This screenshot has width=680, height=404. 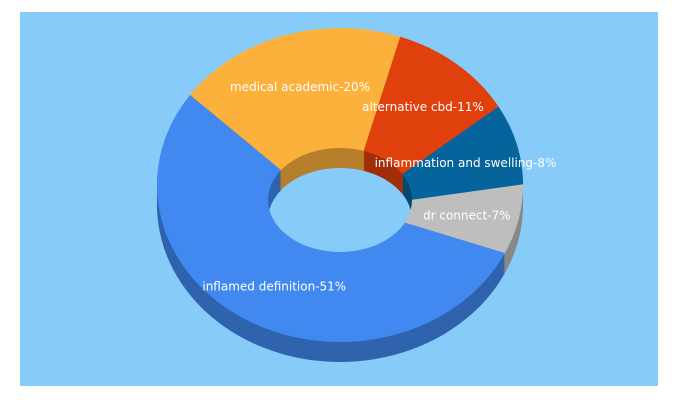 What do you see at coordinates (423, 107) in the screenshot?
I see `data-label: alternative cbd-11%` at bounding box center [423, 107].